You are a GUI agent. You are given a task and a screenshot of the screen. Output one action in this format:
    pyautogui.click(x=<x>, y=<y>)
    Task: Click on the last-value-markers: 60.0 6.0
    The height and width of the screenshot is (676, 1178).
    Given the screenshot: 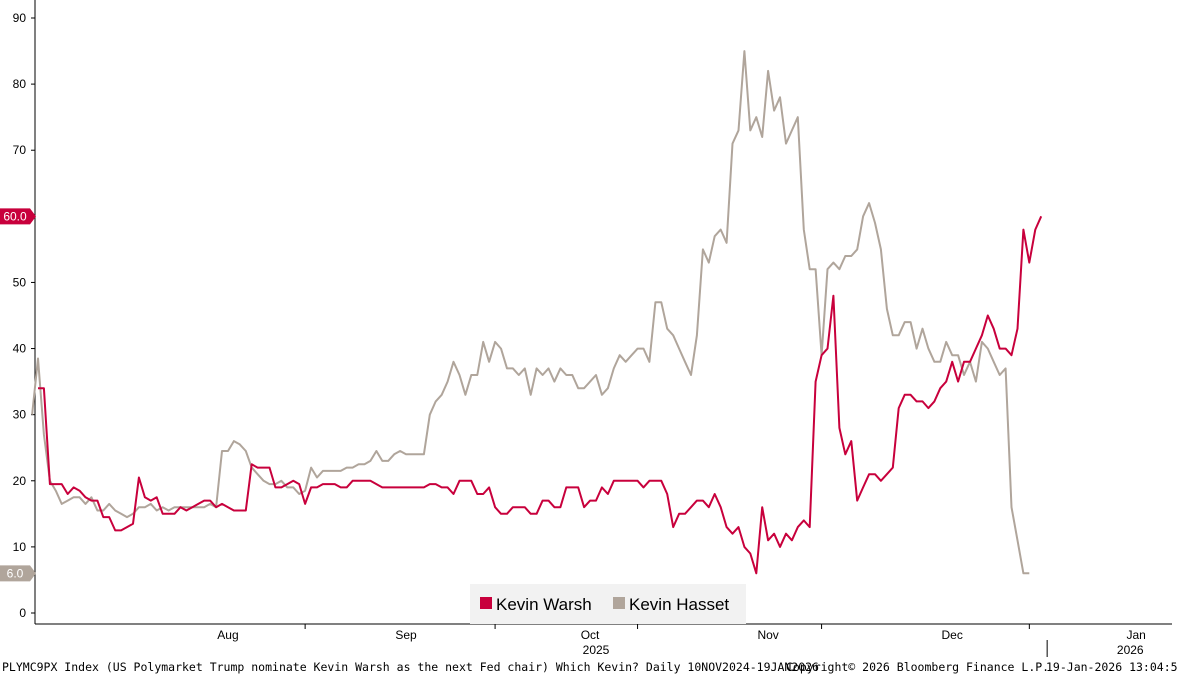 What is the action you would take?
    pyautogui.click(x=18, y=395)
    